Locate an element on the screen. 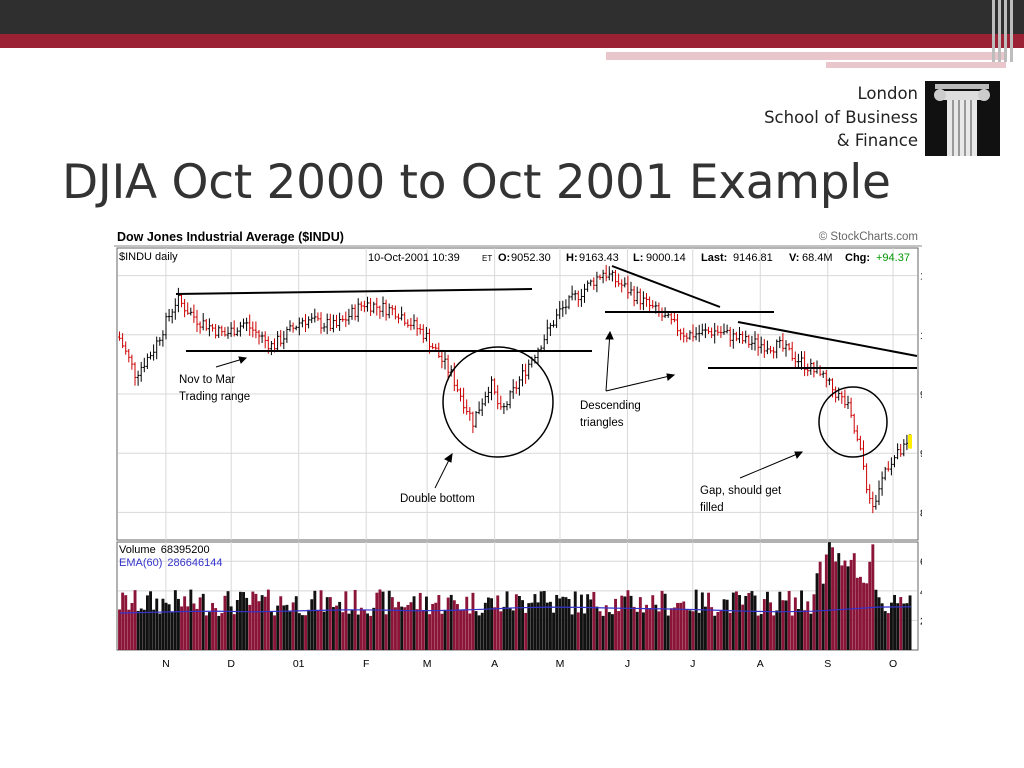  triangle2-upper-line is located at coordinates (827, 339).